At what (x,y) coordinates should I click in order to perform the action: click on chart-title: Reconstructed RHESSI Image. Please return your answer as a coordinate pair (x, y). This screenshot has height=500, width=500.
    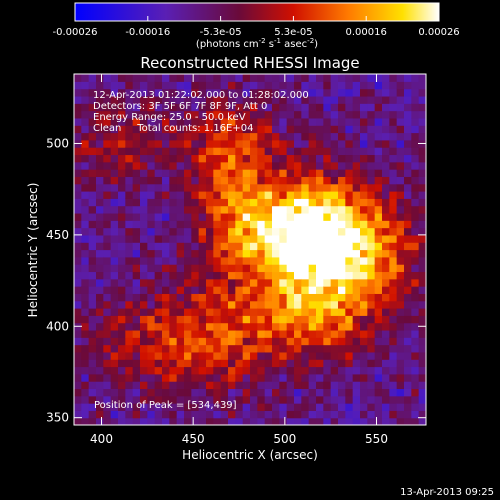
    Looking at the image, I should click on (249, 63).